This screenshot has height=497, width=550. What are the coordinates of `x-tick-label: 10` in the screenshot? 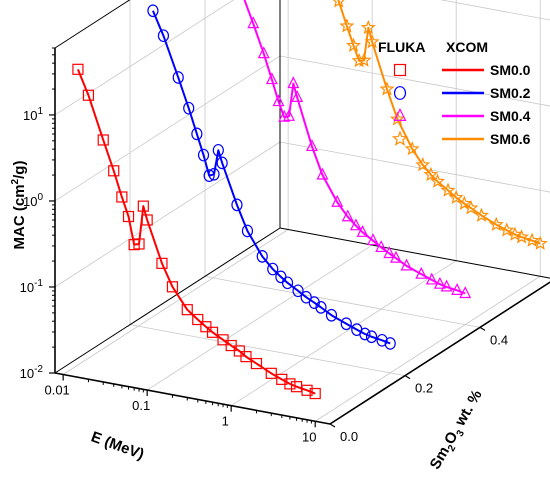 It's located at (309, 436).